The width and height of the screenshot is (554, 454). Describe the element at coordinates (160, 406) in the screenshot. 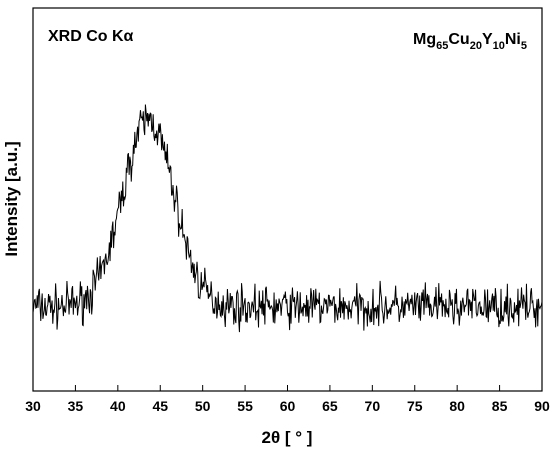

I see `x-tick-label: 45` at that location.